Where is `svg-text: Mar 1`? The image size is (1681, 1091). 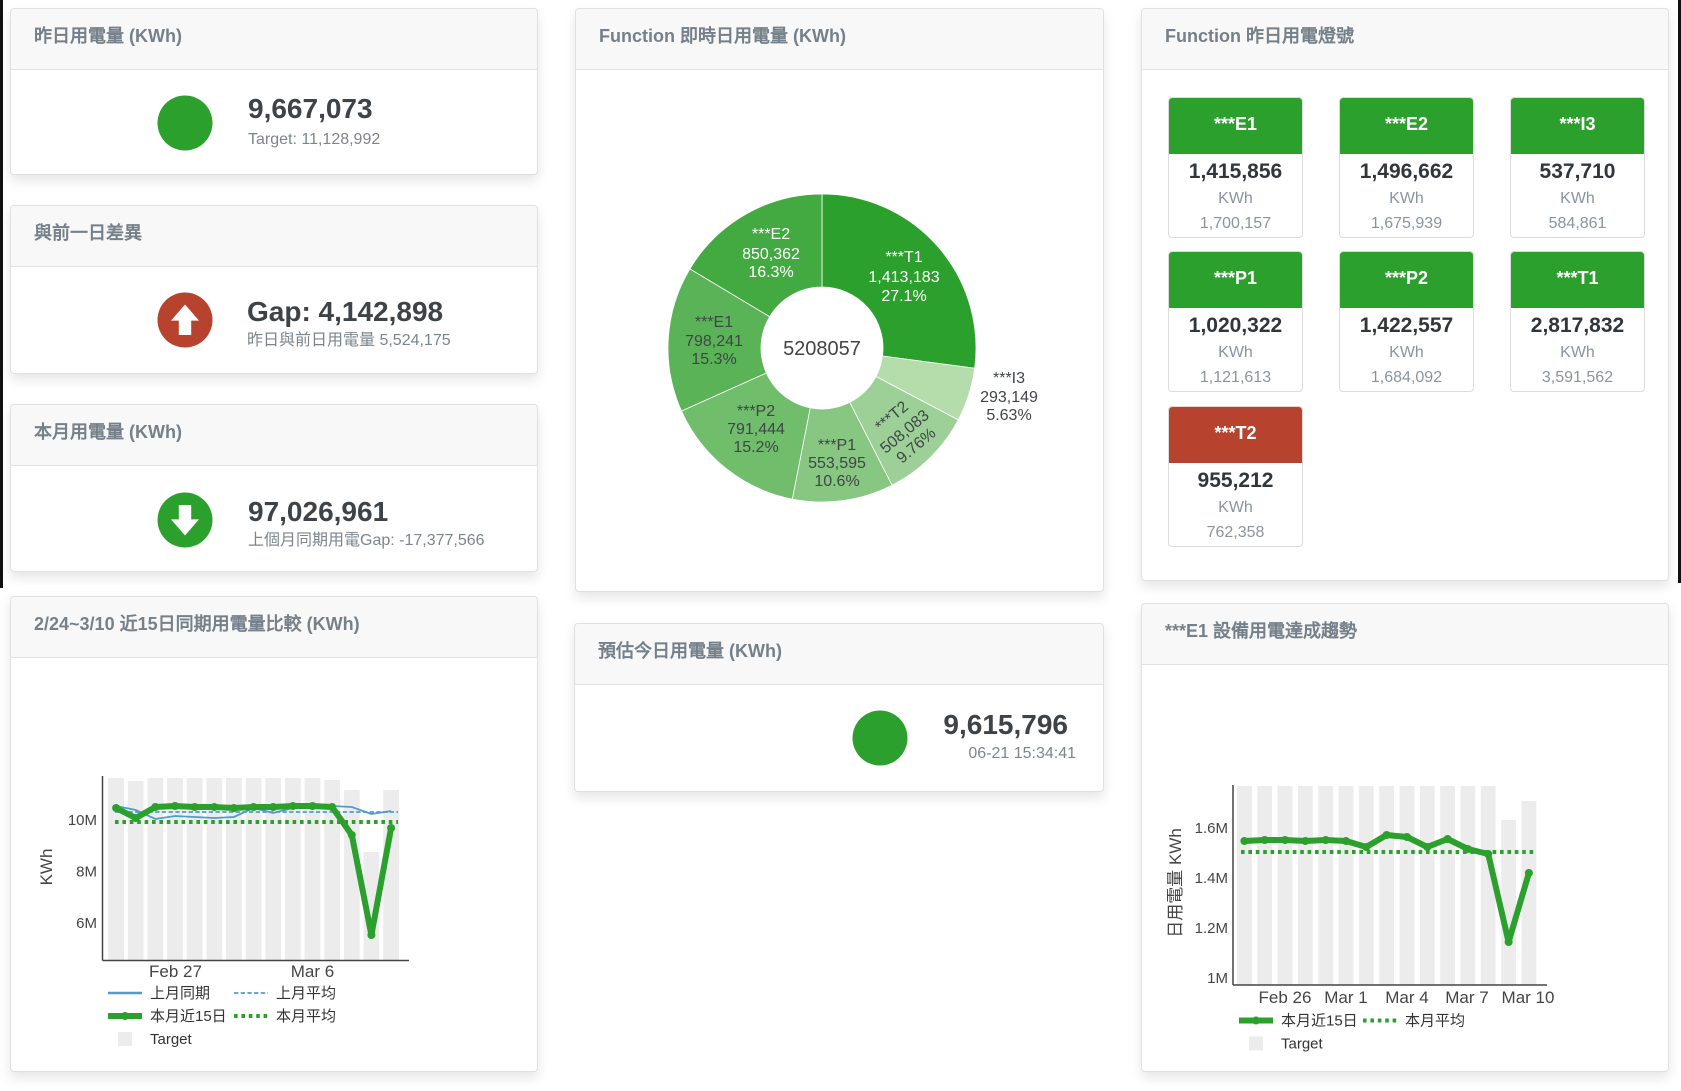
svg-text: Mar 1 is located at coordinates (1345, 997).